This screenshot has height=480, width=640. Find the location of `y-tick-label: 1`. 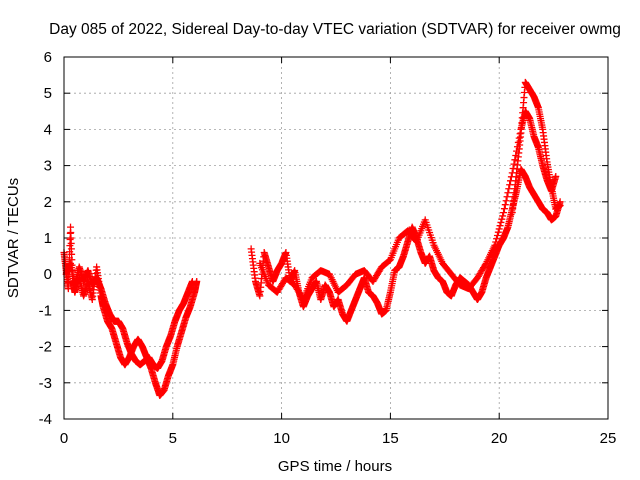

y-tick-label: 1 is located at coordinates (48, 238).